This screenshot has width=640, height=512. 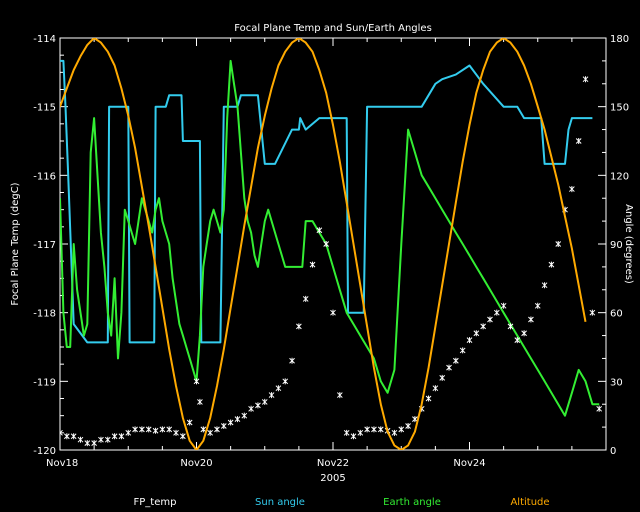 What do you see at coordinates (44, 314) in the screenshot?
I see `left-tick-label: -118` at bounding box center [44, 314].